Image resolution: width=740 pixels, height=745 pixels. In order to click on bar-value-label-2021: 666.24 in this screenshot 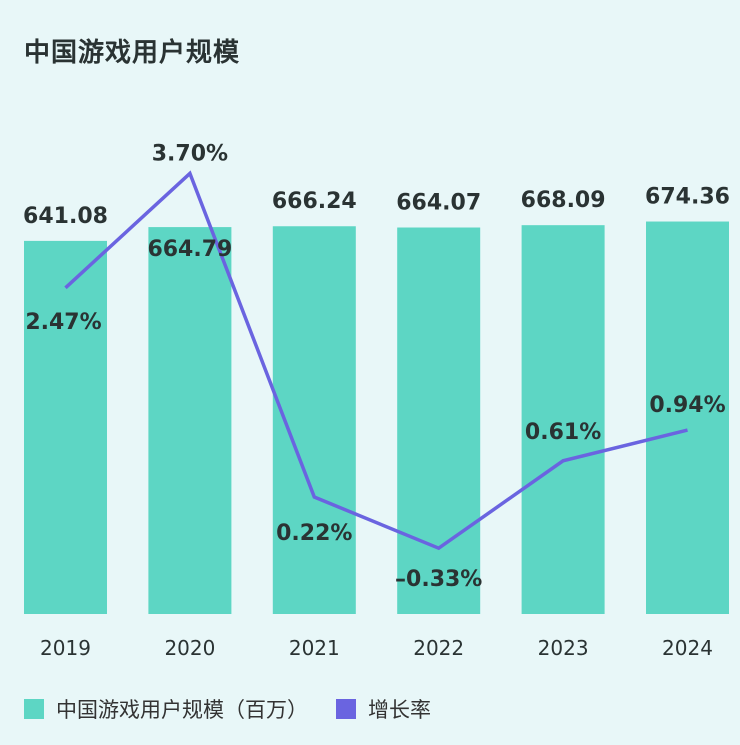, I will do `click(314, 201)`.